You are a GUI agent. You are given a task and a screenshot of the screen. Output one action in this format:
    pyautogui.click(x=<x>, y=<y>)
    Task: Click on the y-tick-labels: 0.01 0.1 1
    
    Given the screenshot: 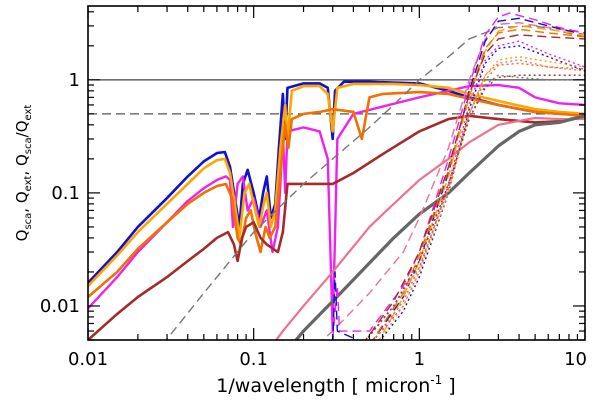 What is the action you would take?
    pyautogui.click(x=60, y=193)
    